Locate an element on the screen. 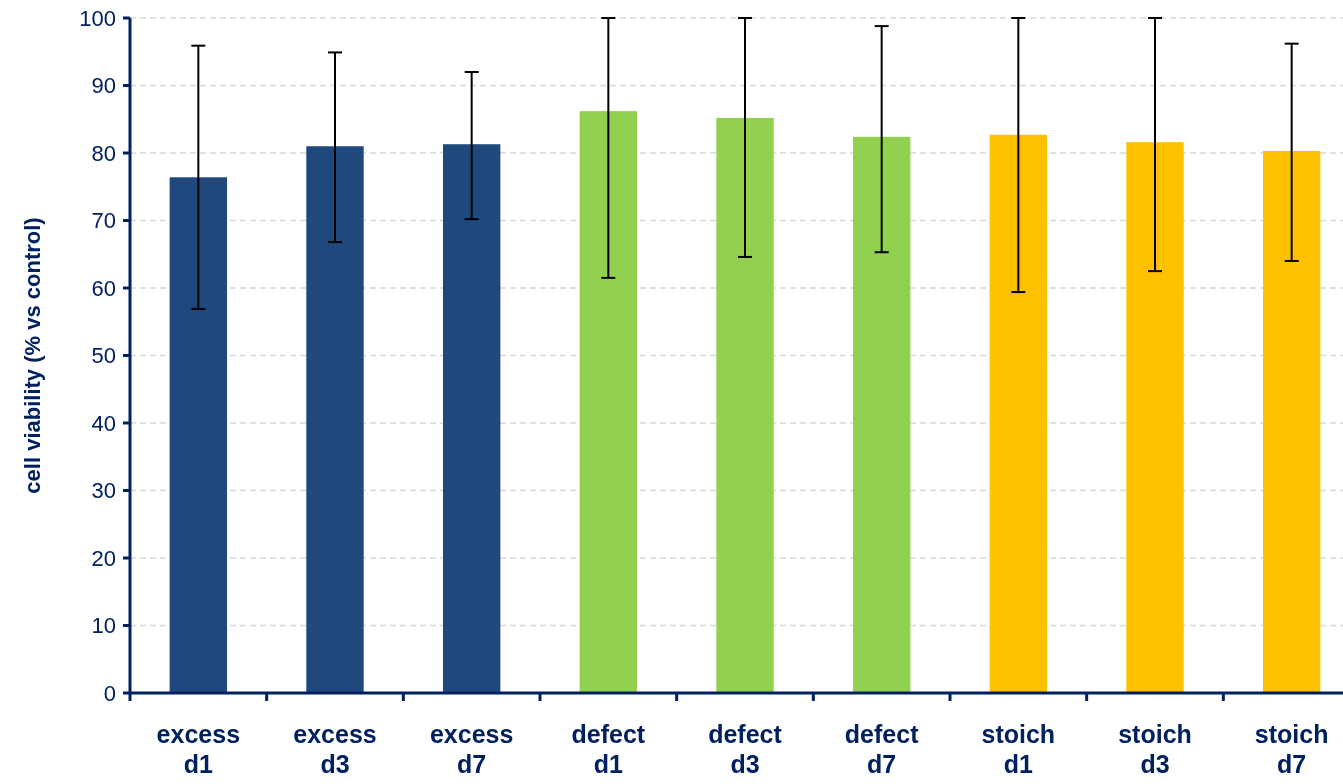 The image size is (1343, 784). x-tick-label: stoich d3 is located at coordinates (1155, 749).